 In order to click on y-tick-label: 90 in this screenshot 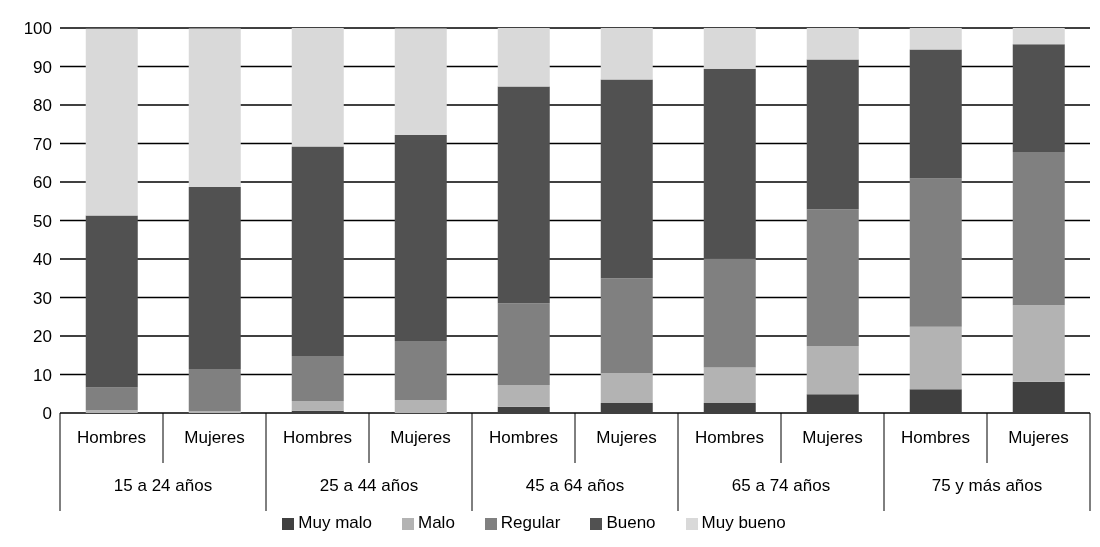, I will do `click(42, 67)`.